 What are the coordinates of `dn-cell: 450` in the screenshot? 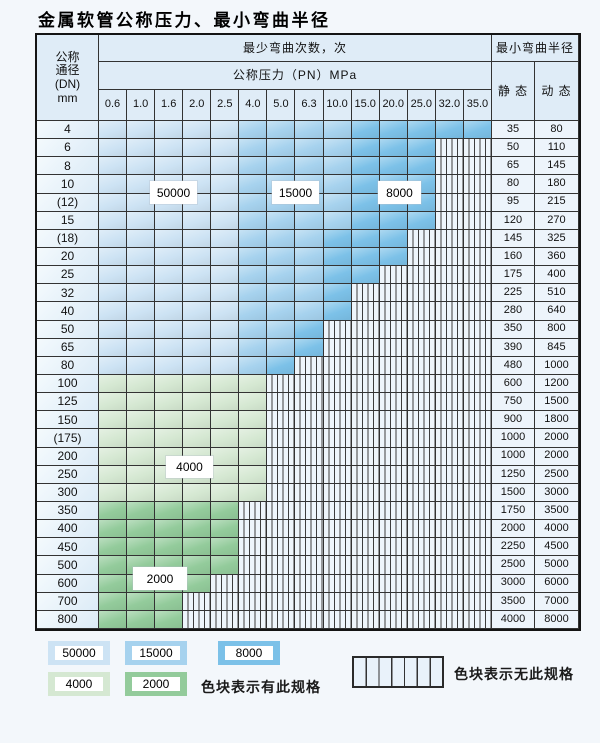 It's located at (68, 547).